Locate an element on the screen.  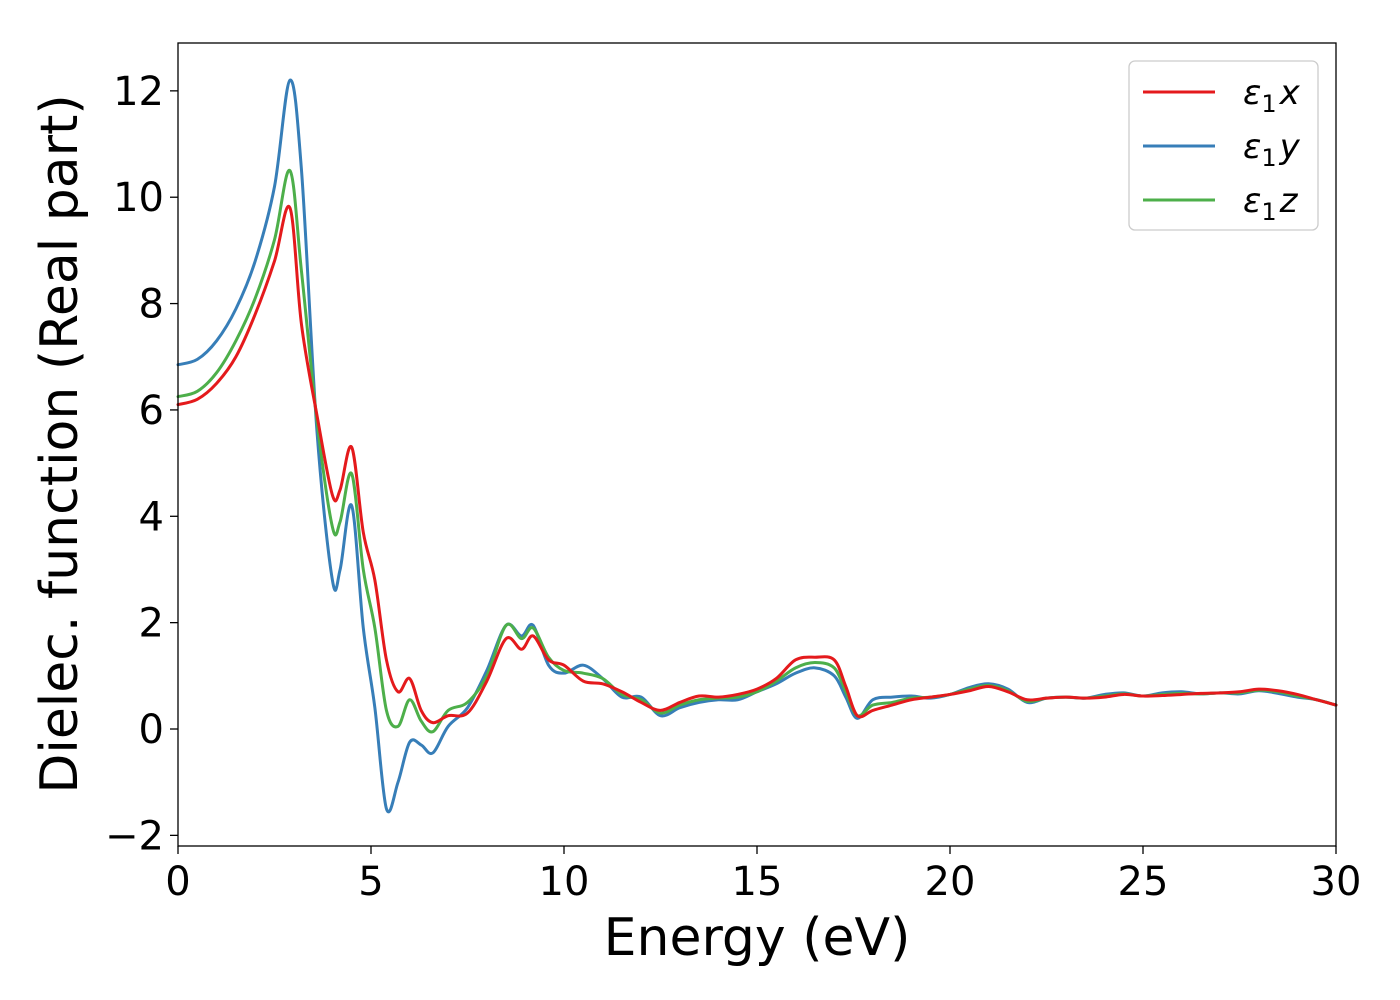
y-axis-title: Dielec. function (Real part) is located at coordinates (60, 443).